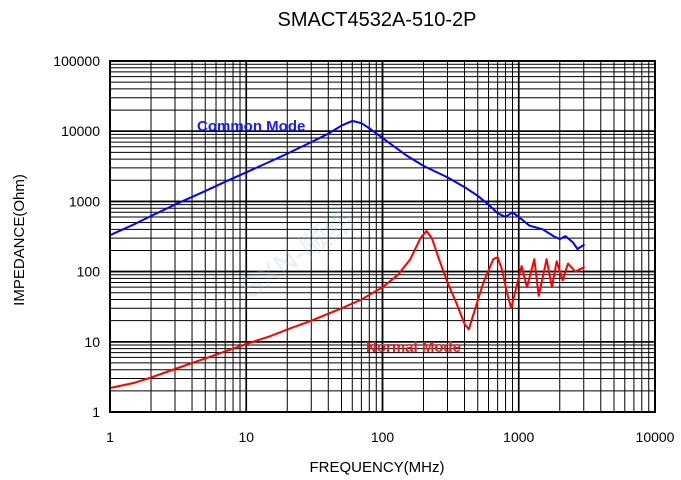  What do you see at coordinates (655, 437) in the screenshot?
I see `x-tick-label: 10000` at bounding box center [655, 437].